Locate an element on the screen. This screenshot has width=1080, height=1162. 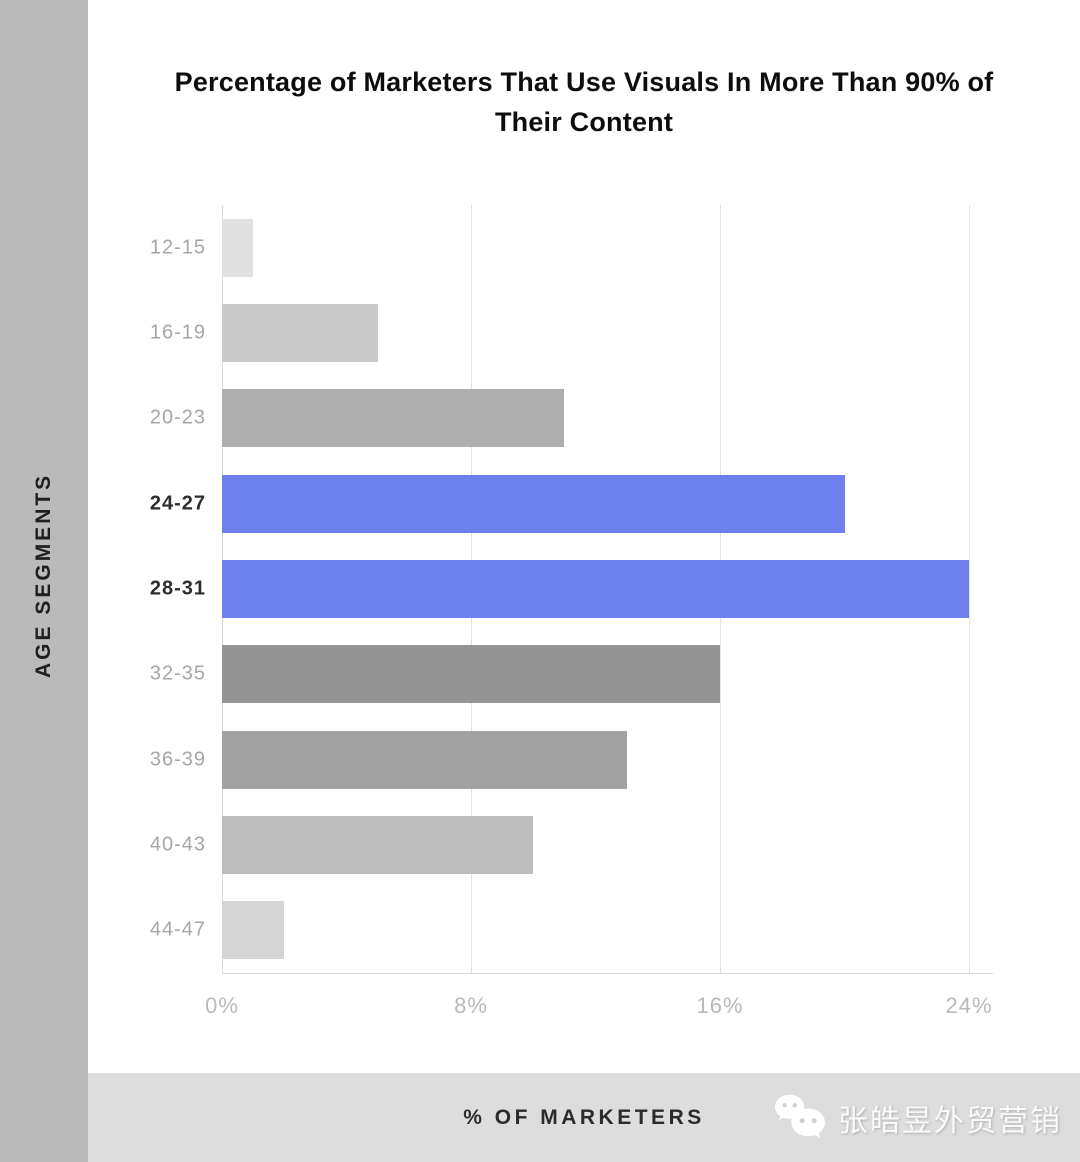
x-tick-24: 24% is located at coordinates (969, 1005).